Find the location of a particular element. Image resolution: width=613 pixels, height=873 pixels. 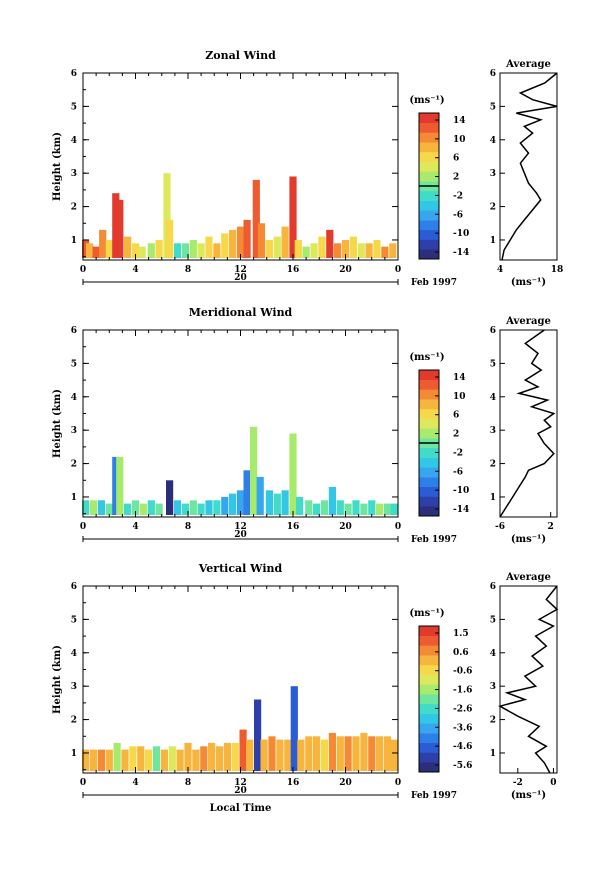

average-profile-line is located at coordinates (527, 423).